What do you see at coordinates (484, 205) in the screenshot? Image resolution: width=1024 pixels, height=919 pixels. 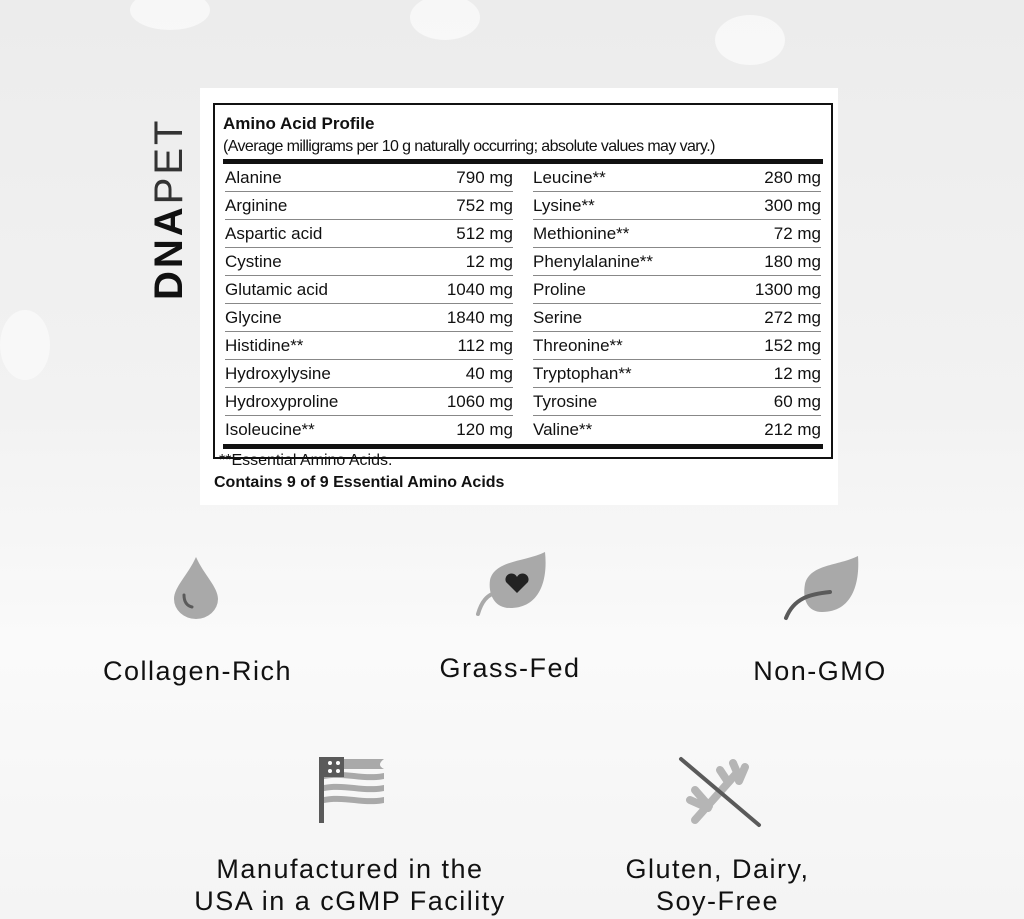 I see `amino-acid-value: 752 mg` at bounding box center [484, 205].